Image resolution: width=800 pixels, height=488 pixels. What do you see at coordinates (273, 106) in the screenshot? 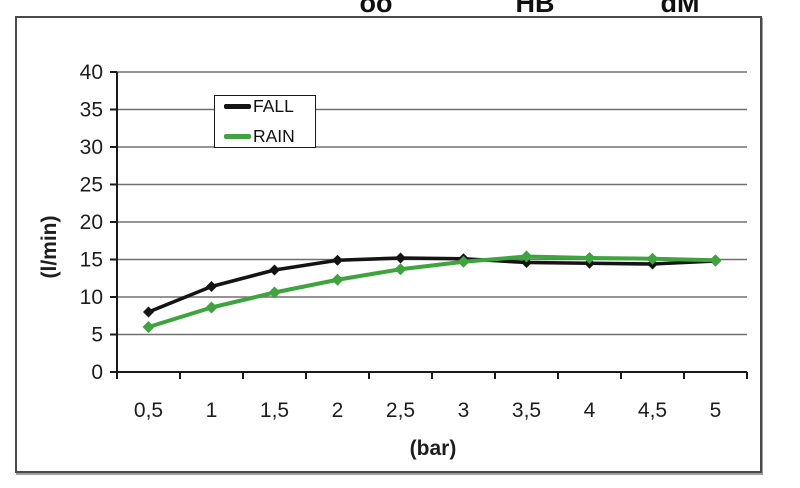
I see `legend-label-fall: FALL` at bounding box center [273, 106].